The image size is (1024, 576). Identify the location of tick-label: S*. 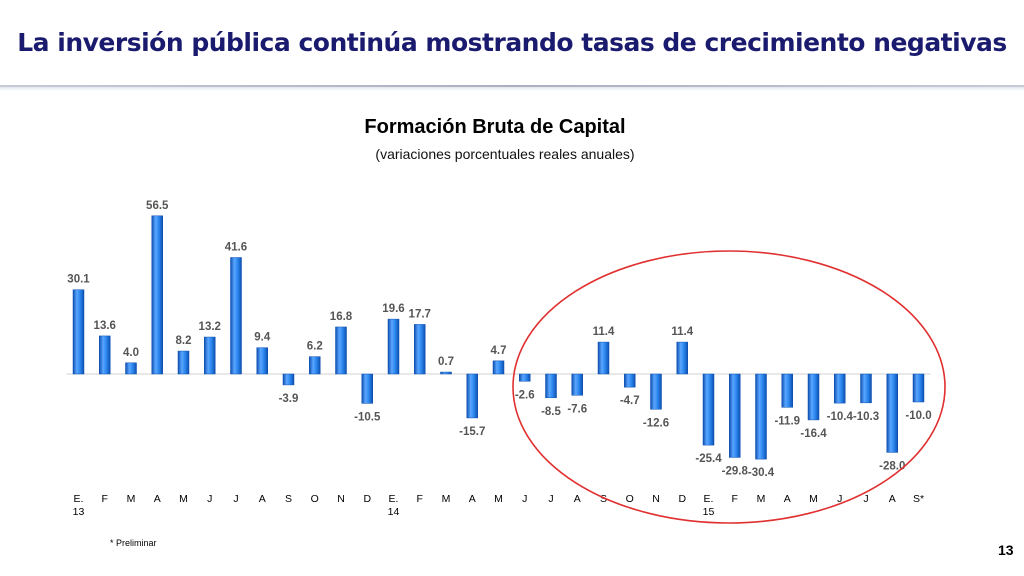
(918, 499).